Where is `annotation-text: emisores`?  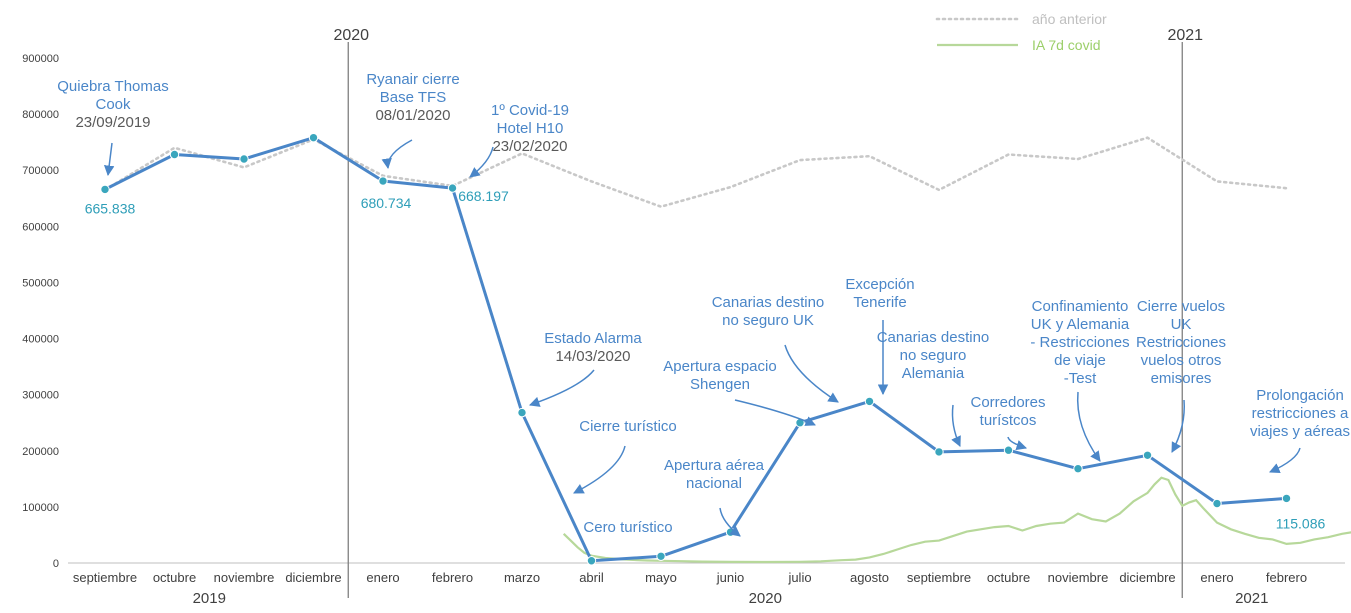
annotation-text: emisores is located at coordinates (1181, 378).